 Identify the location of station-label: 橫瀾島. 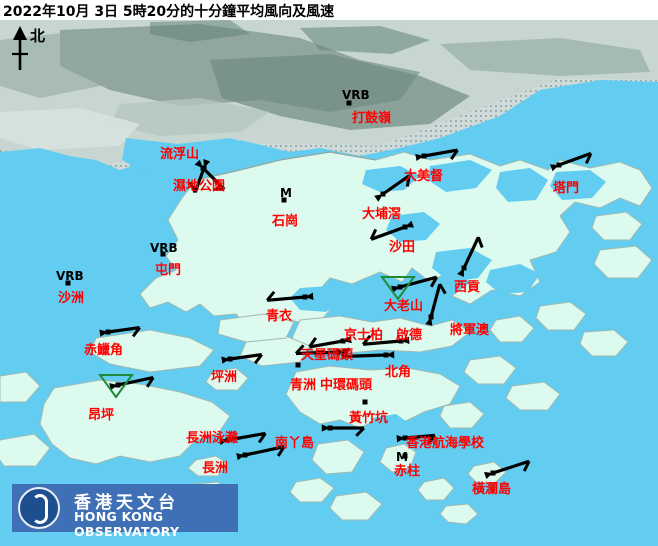
(492, 489).